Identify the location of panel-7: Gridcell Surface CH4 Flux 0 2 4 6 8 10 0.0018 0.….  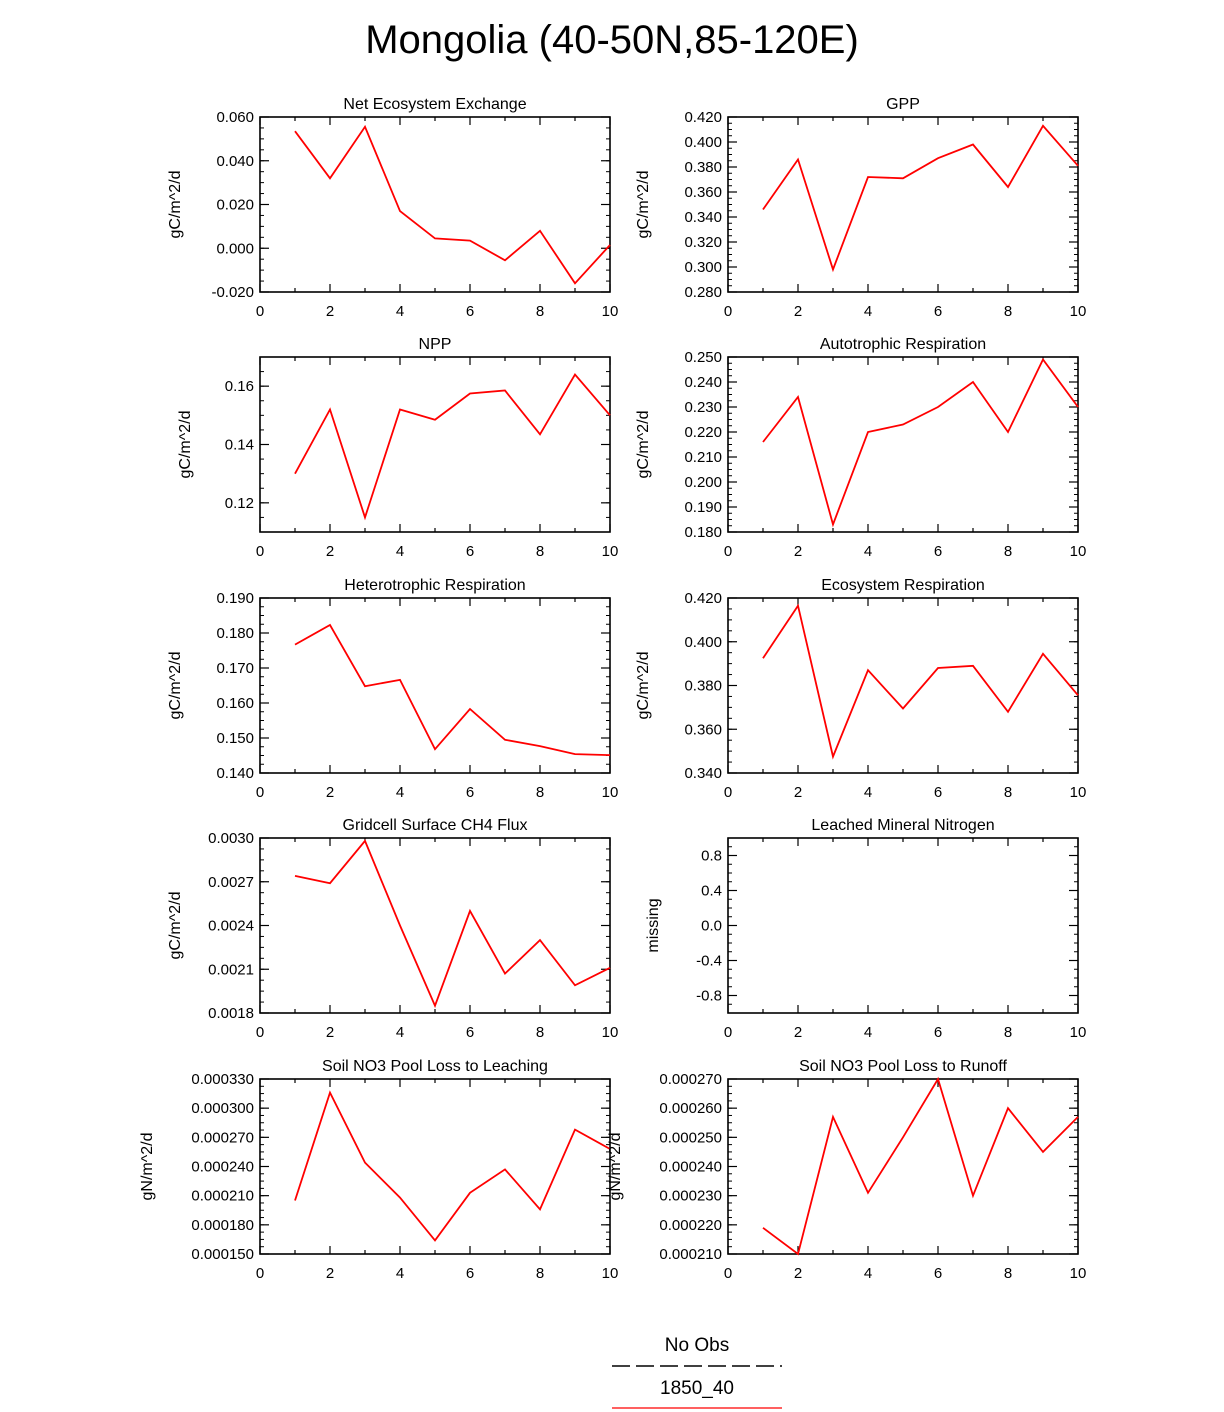
(392, 929).